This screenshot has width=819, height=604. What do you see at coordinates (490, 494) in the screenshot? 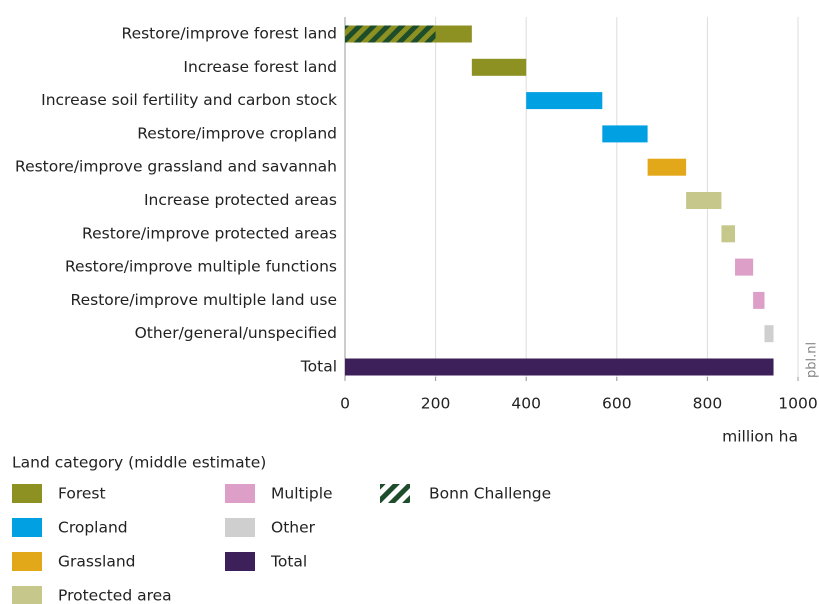
I see `legend-label: Bonn Challenge` at bounding box center [490, 494].